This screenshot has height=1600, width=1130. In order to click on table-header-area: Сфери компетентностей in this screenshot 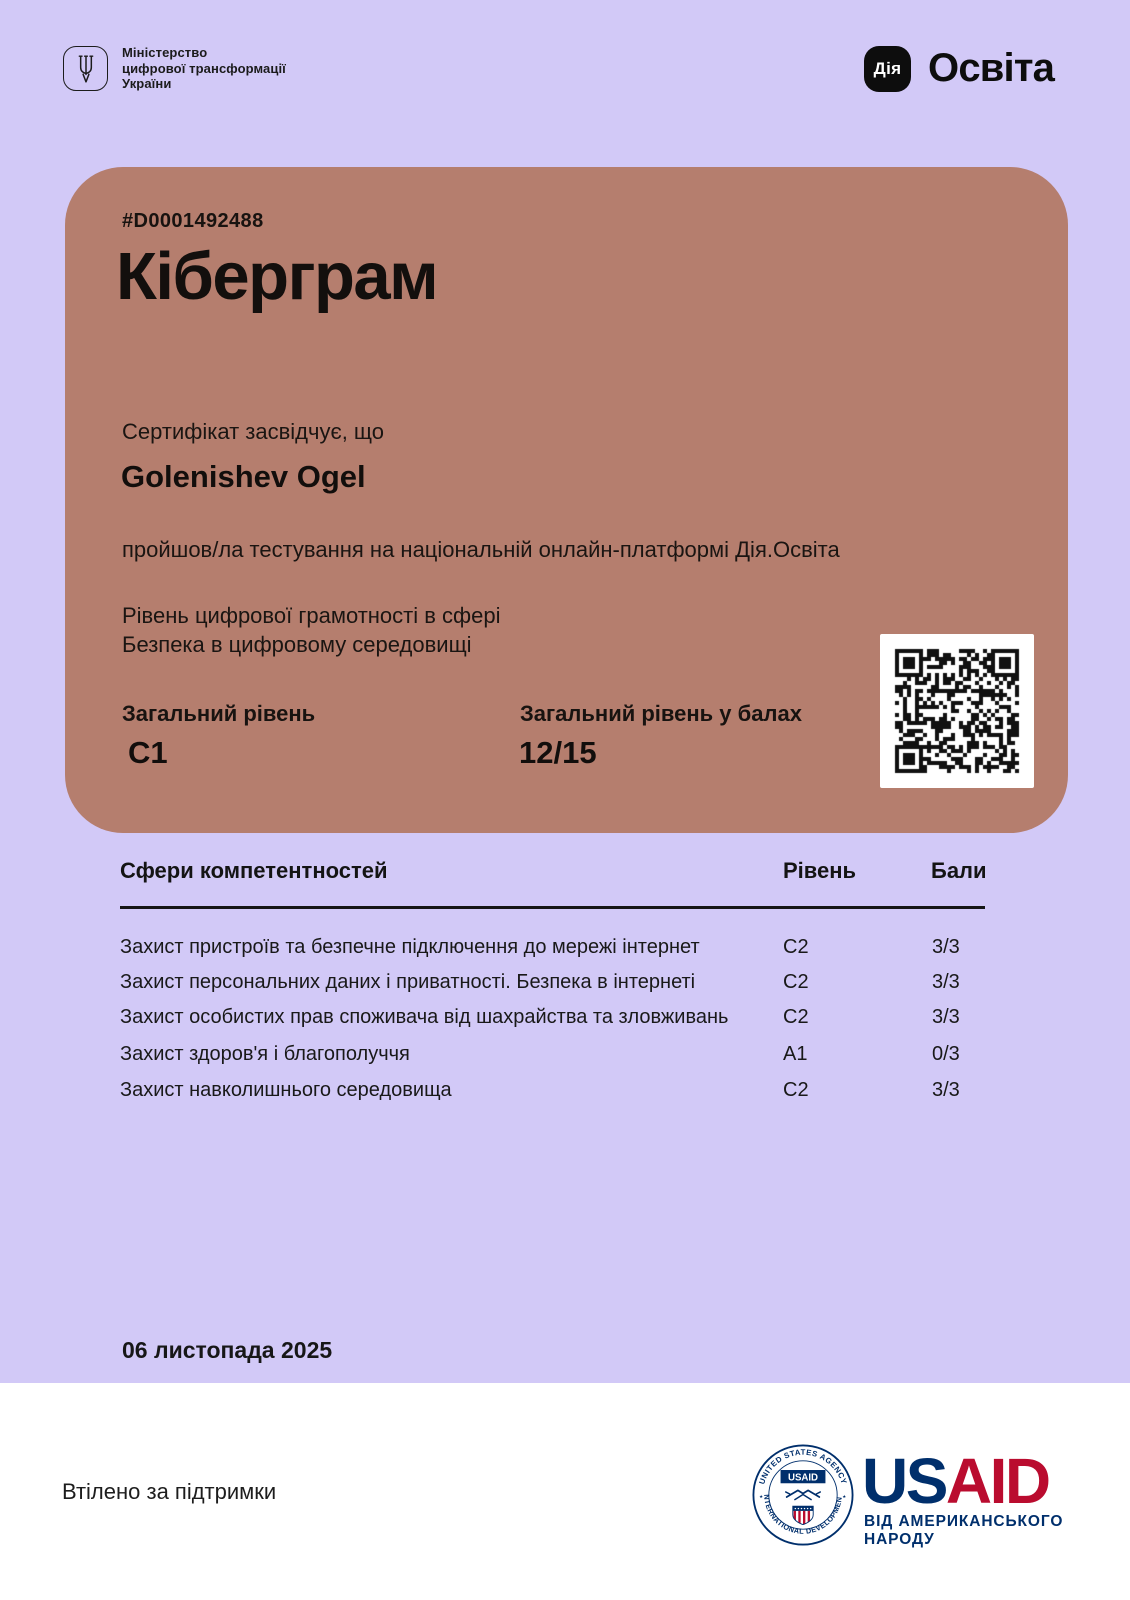, I will do `click(254, 870)`.